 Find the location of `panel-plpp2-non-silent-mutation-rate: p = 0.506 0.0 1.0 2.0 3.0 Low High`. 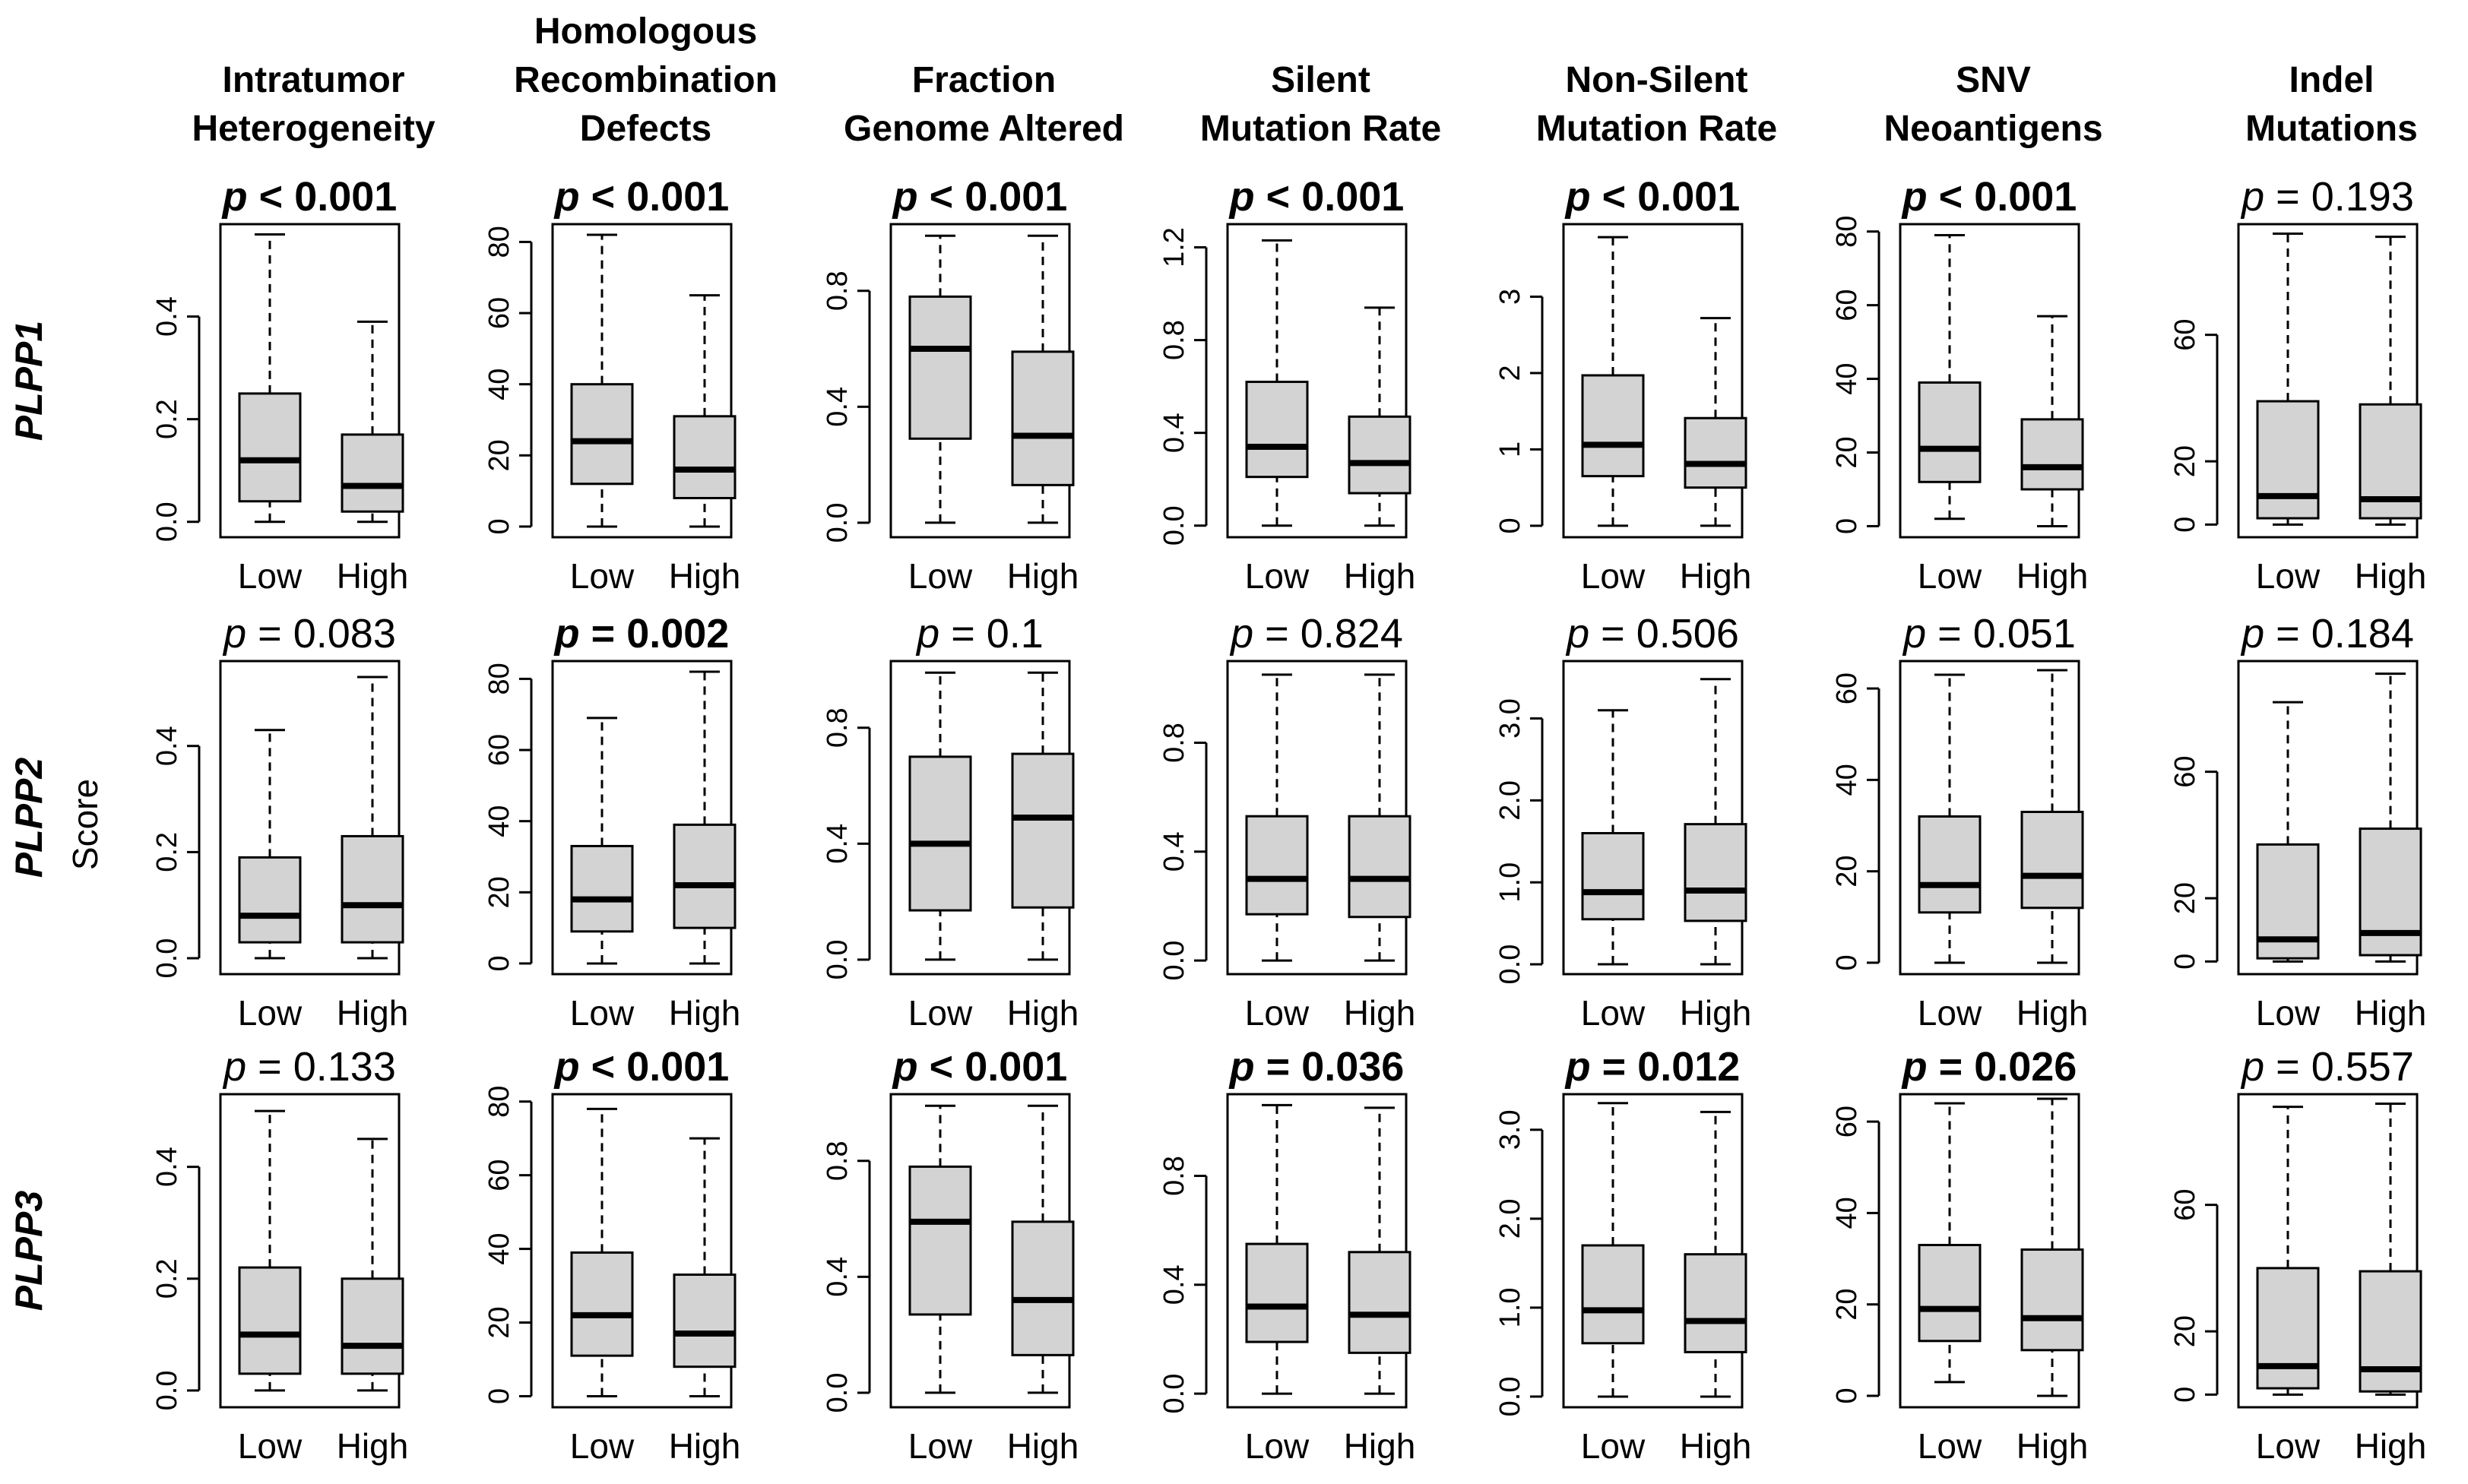

panel-plpp2-non-silent-mutation-rate: p = 0.506 0.0 1.0 2.0 3.0 Low High is located at coordinates (1622, 822).